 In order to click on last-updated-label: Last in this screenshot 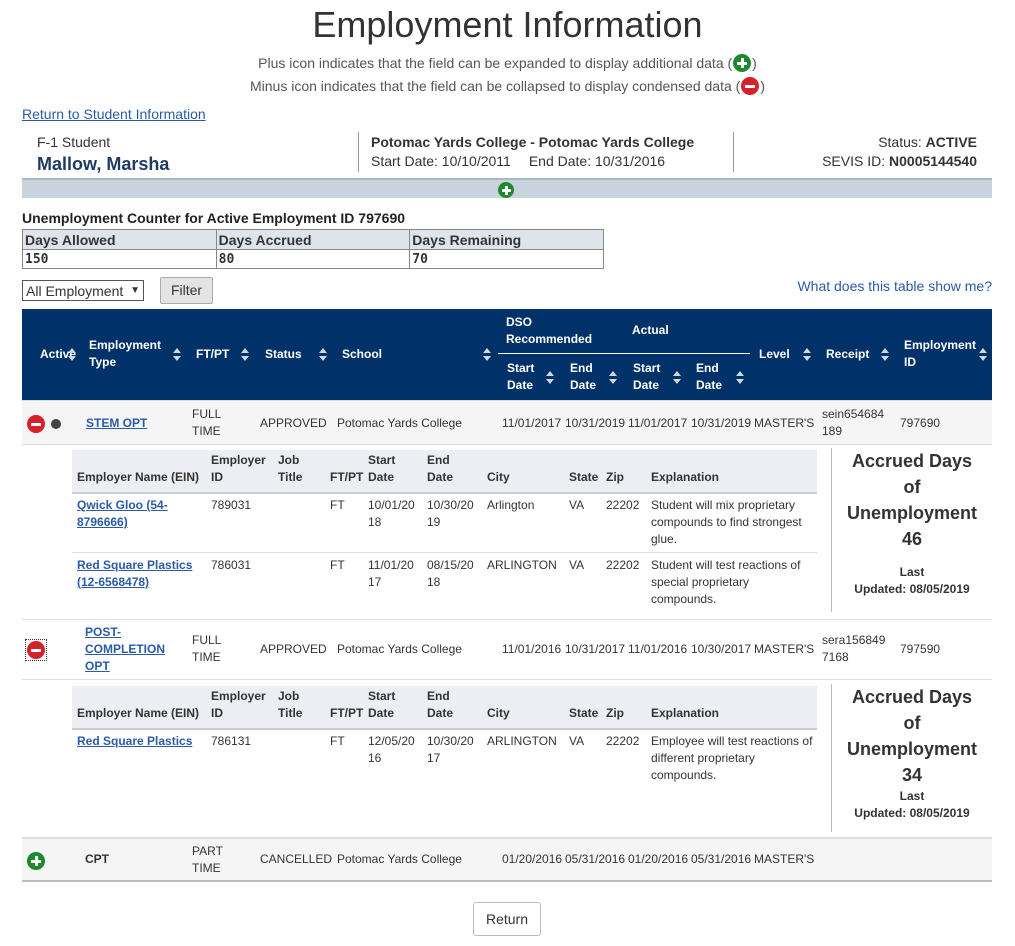, I will do `click(912, 796)`.